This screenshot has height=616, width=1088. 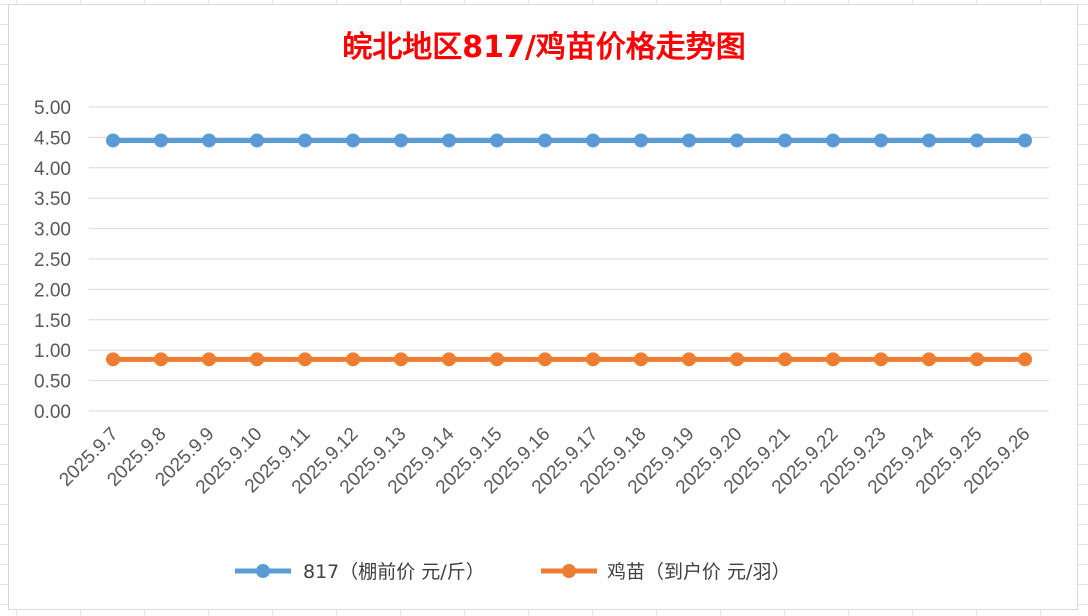 What do you see at coordinates (52, 199) in the screenshot?
I see `y-tick-label: 3.50` at bounding box center [52, 199].